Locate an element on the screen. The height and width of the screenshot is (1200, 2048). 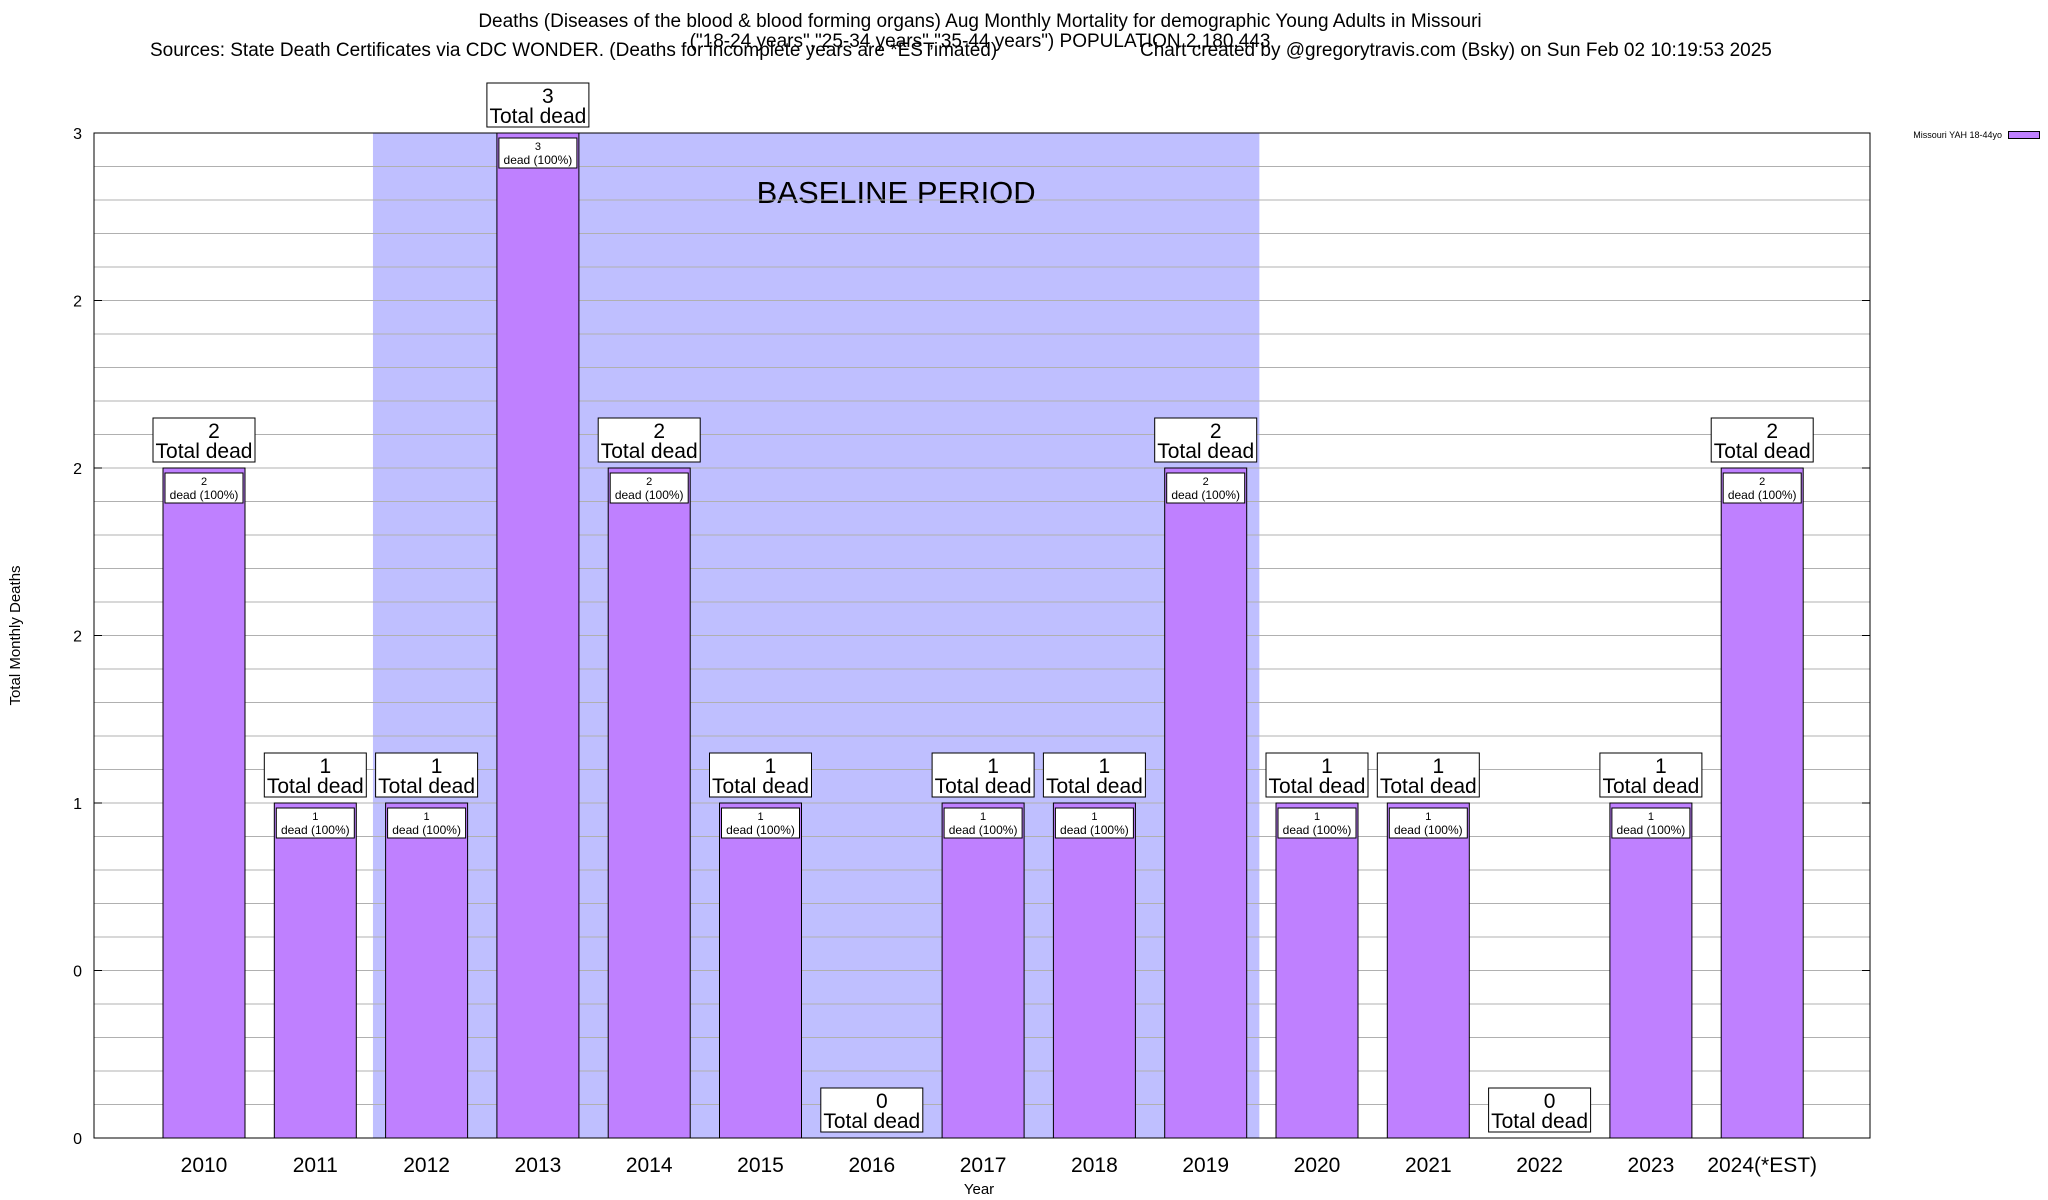
y-tick-label: 1 is located at coordinates (77, 804).